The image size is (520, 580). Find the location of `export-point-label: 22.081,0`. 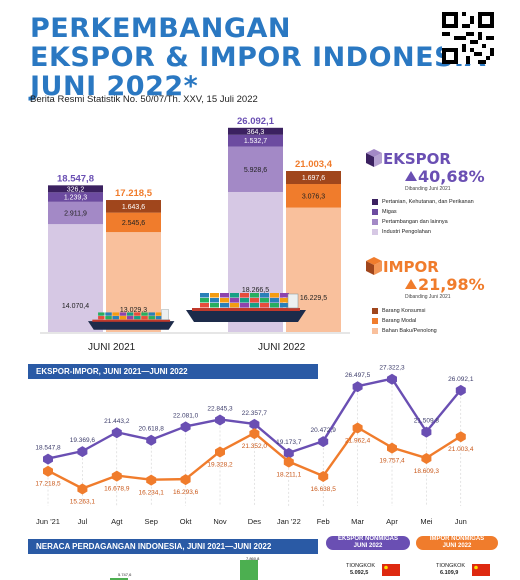

export-point-label: 22.081,0 is located at coordinates (186, 415).